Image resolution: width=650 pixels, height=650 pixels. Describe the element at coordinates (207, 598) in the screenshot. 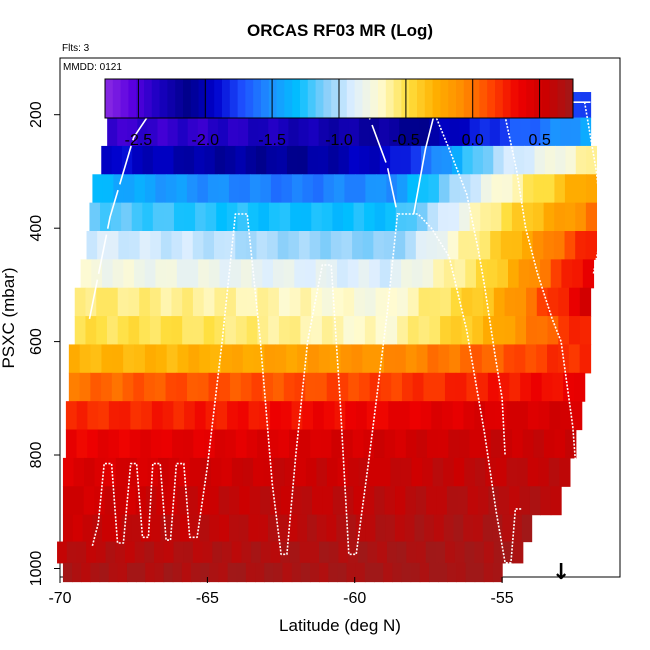

I see `x-tick-label: -65` at that location.